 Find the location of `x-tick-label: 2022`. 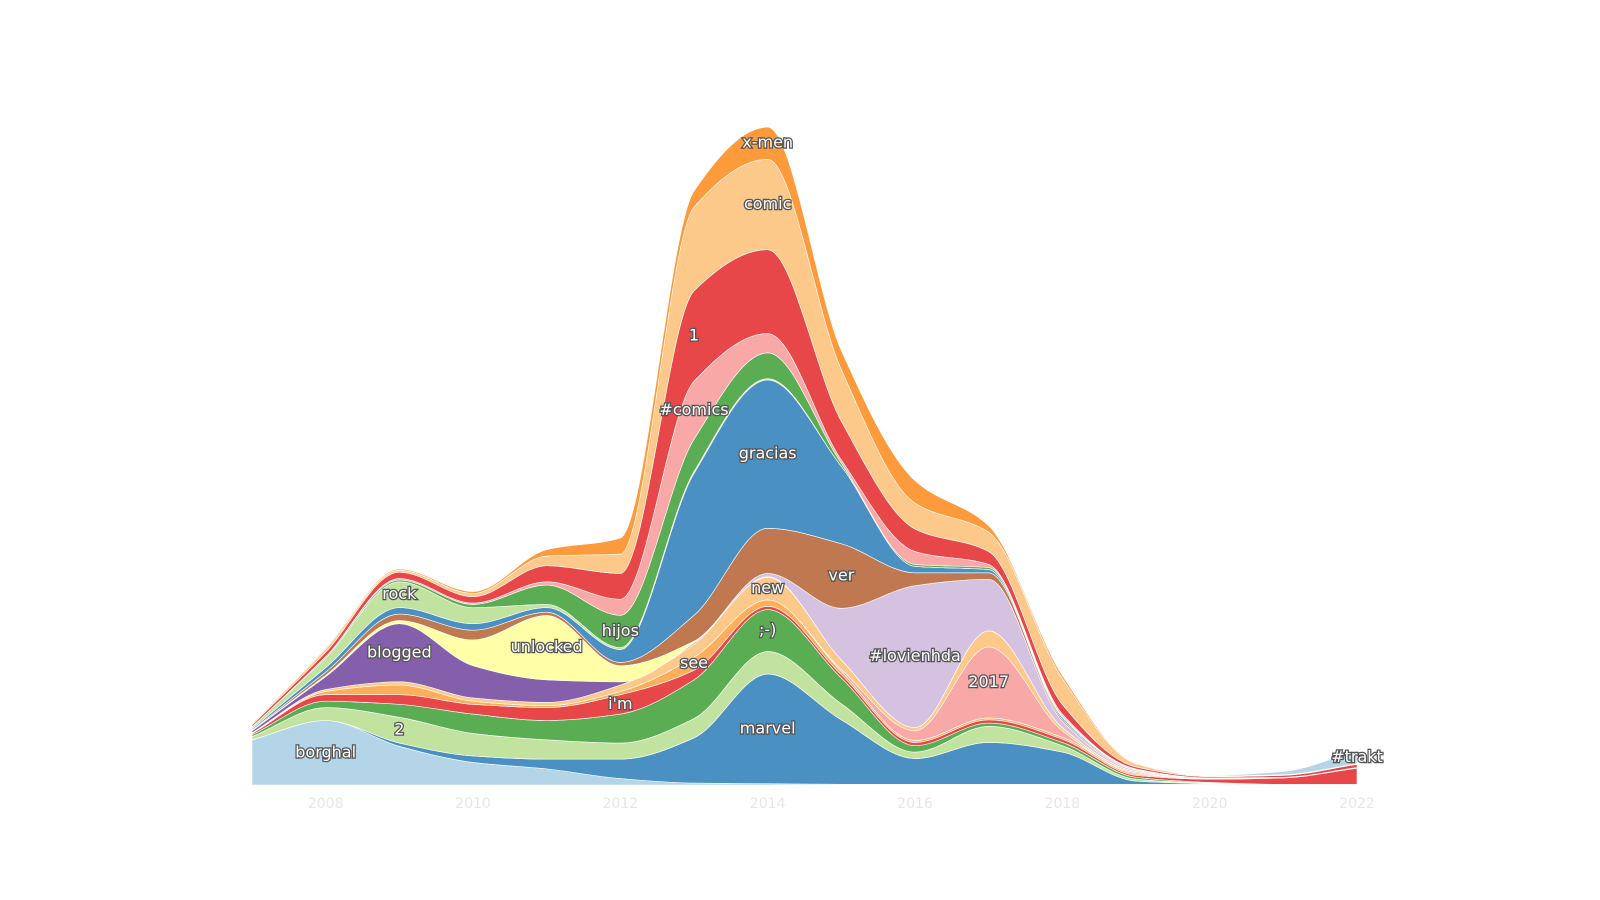

x-tick-label: 2022 is located at coordinates (1357, 804).